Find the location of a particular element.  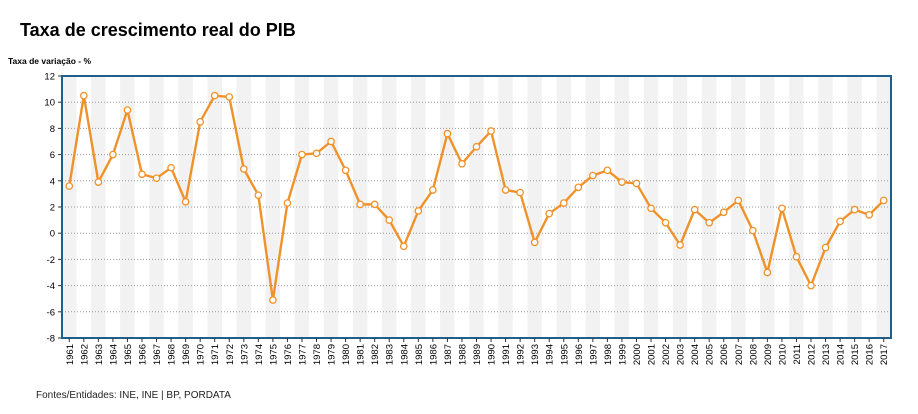

x-tick-label: 1966 is located at coordinates (142, 354).